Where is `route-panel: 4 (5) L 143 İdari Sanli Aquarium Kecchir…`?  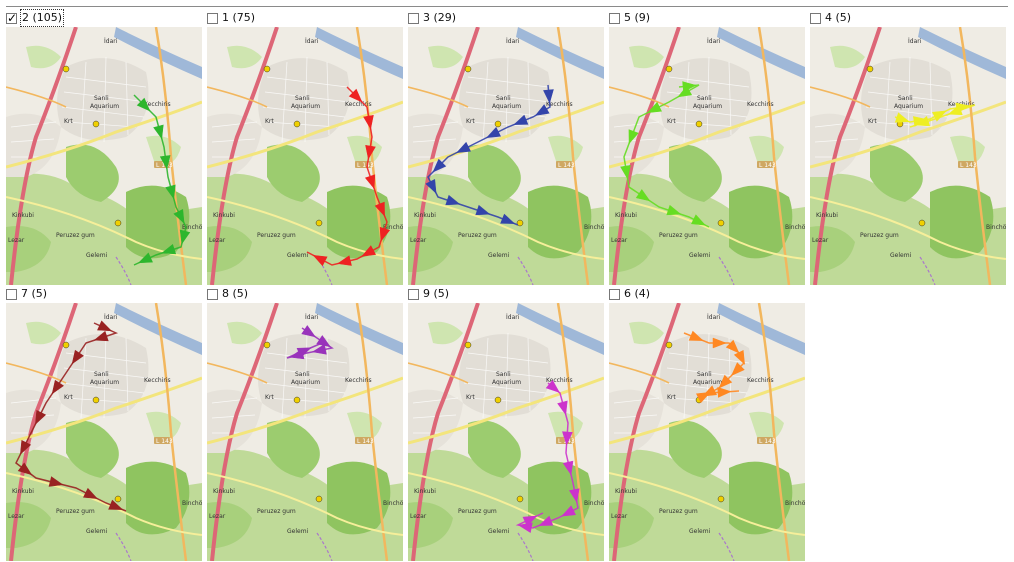 route-panel: 4 (5) L 143 İdari Sanli Aquarium Kecchir… is located at coordinates (908, 148).